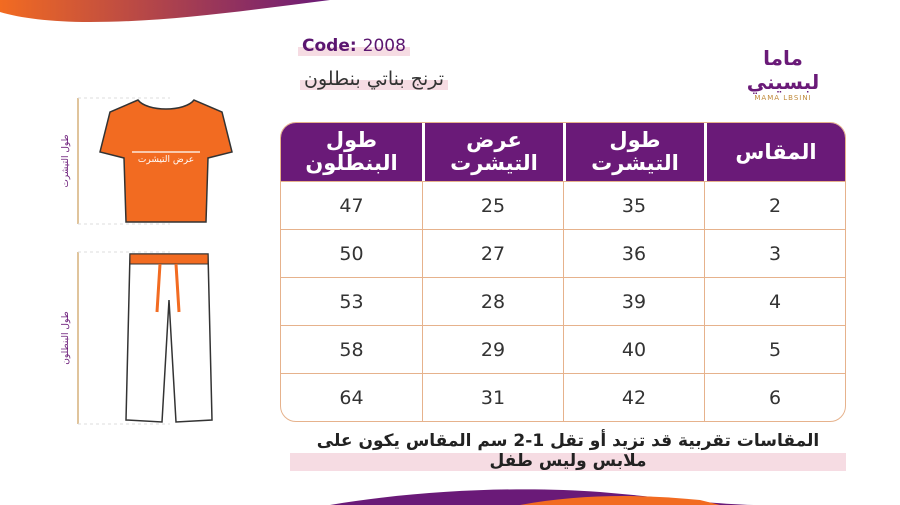 The image size is (900, 505). What do you see at coordinates (620, 500) in the screenshot?
I see `bottom-wave-accent` at bounding box center [620, 500].